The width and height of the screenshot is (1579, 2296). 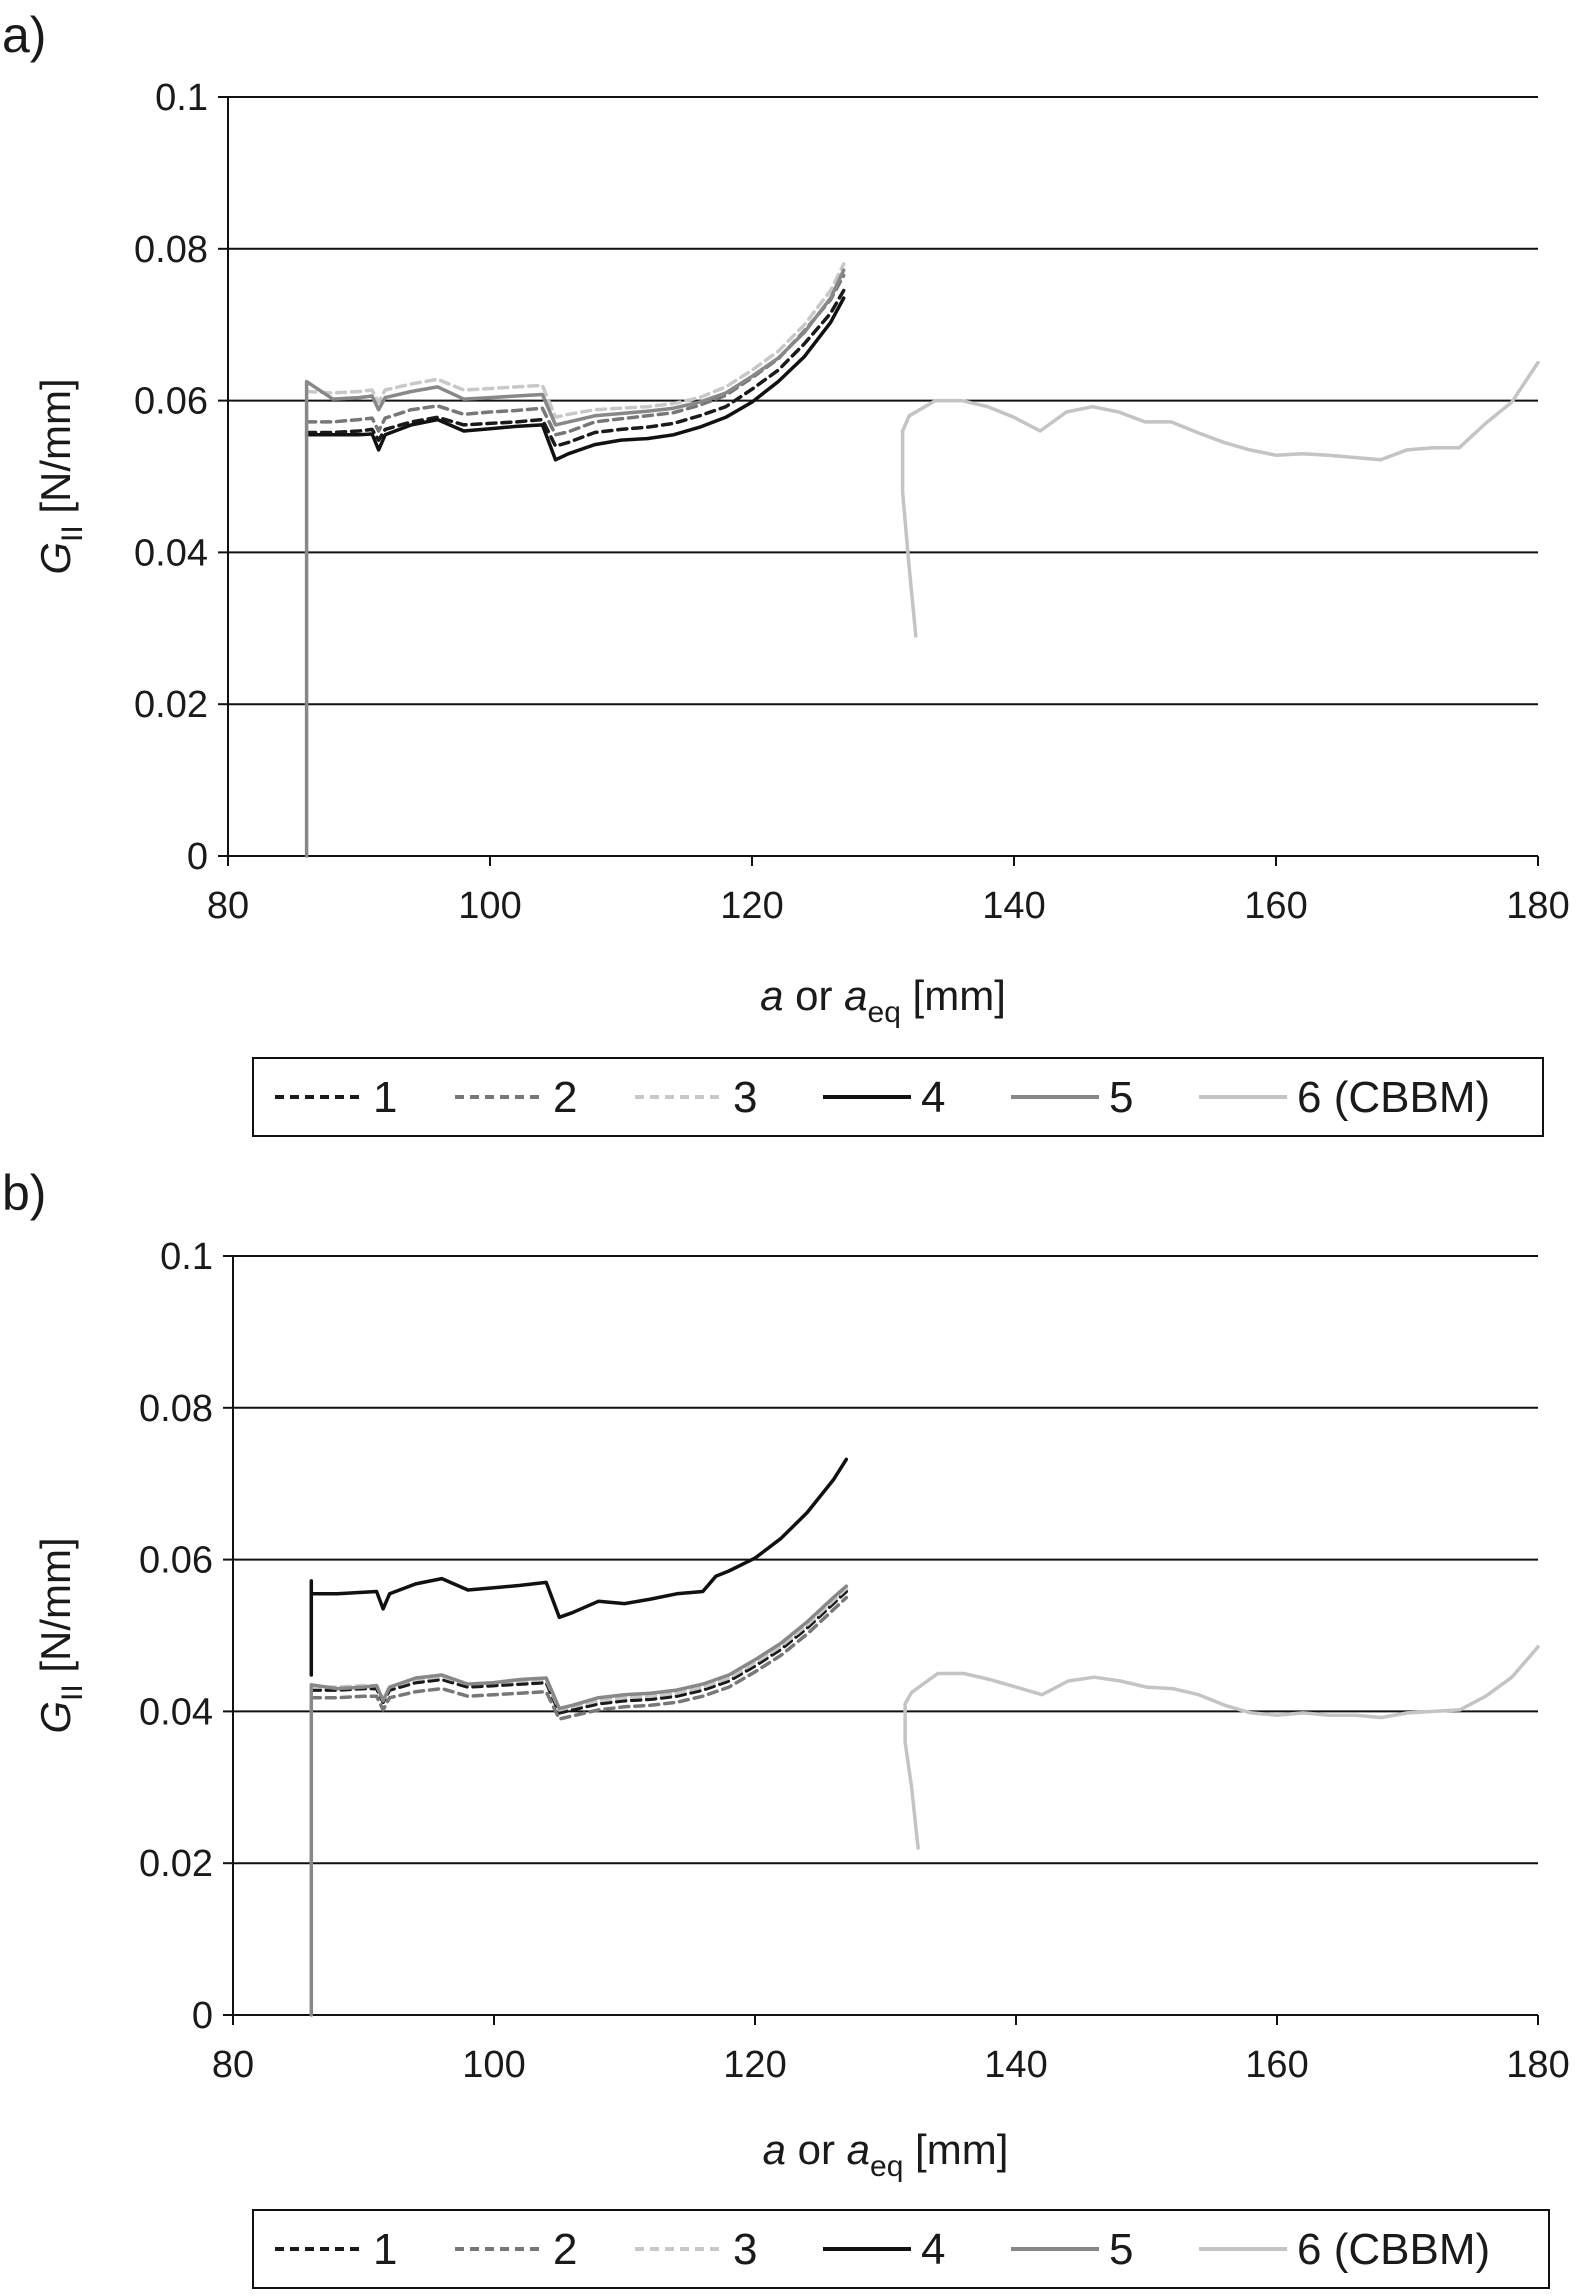 What do you see at coordinates (24, 1193) in the screenshot?
I see `panel-label: b)` at bounding box center [24, 1193].